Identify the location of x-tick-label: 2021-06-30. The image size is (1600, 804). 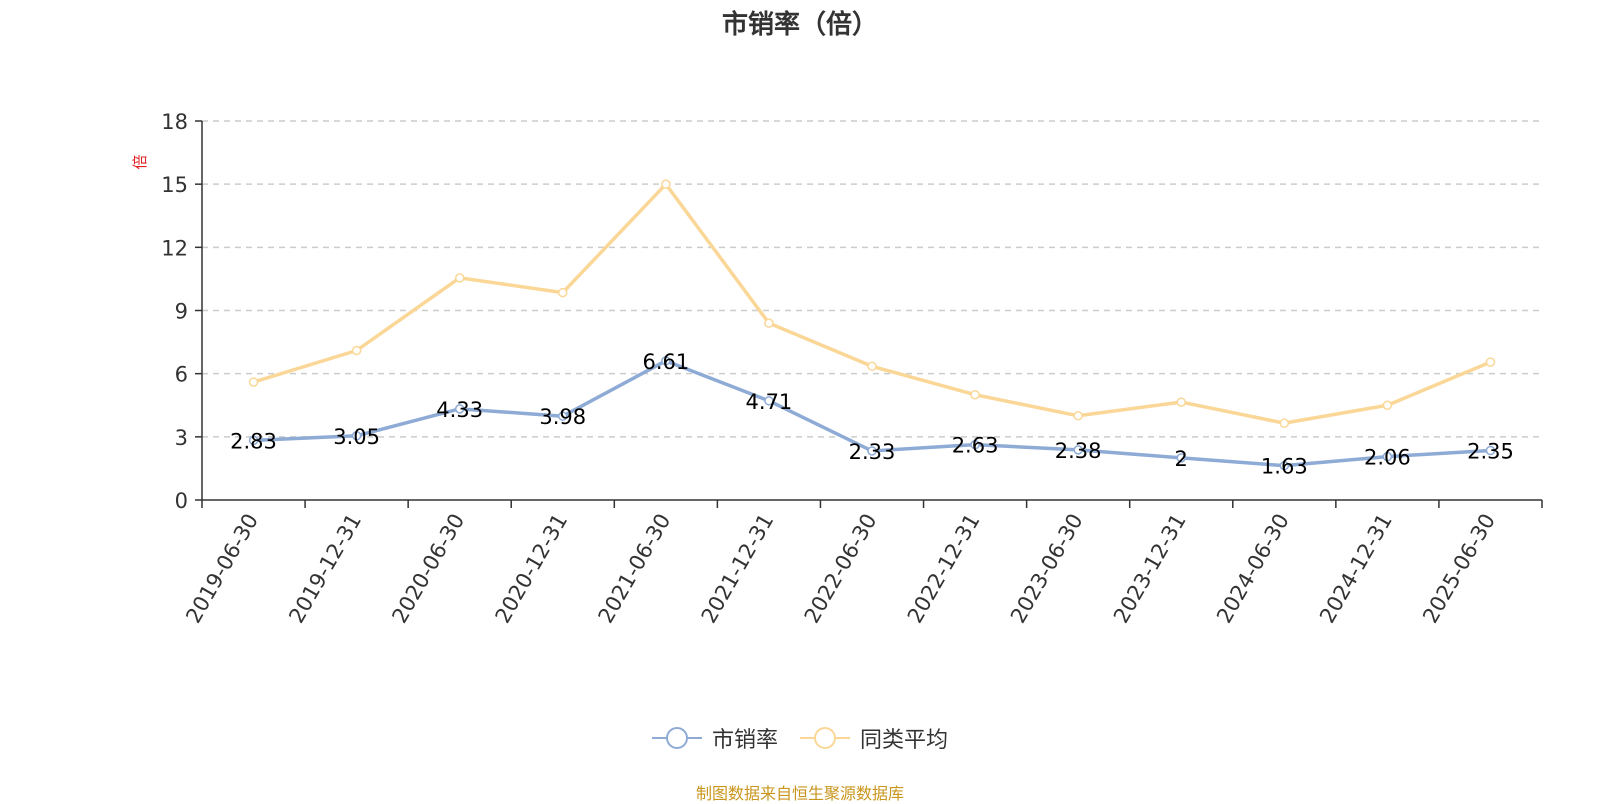
(635, 569).